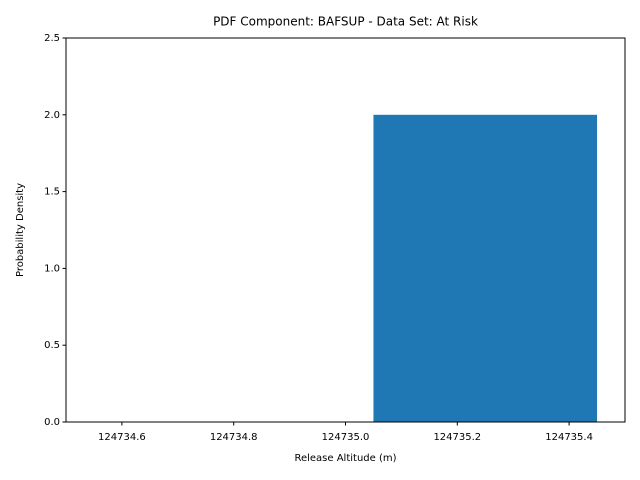 Image resolution: width=640 pixels, height=480 pixels. What do you see at coordinates (52, 38) in the screenshot?
I see `y-tick-label: 2.5` at bounding box center [52, 38].